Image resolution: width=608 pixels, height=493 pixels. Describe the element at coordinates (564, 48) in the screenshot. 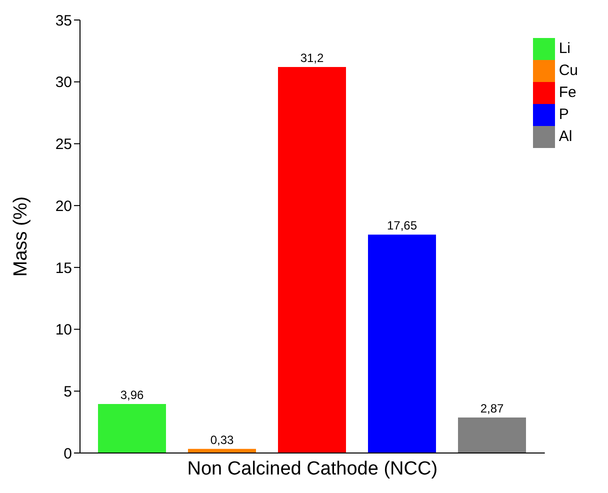

I see `legend-label: Li` at that location.